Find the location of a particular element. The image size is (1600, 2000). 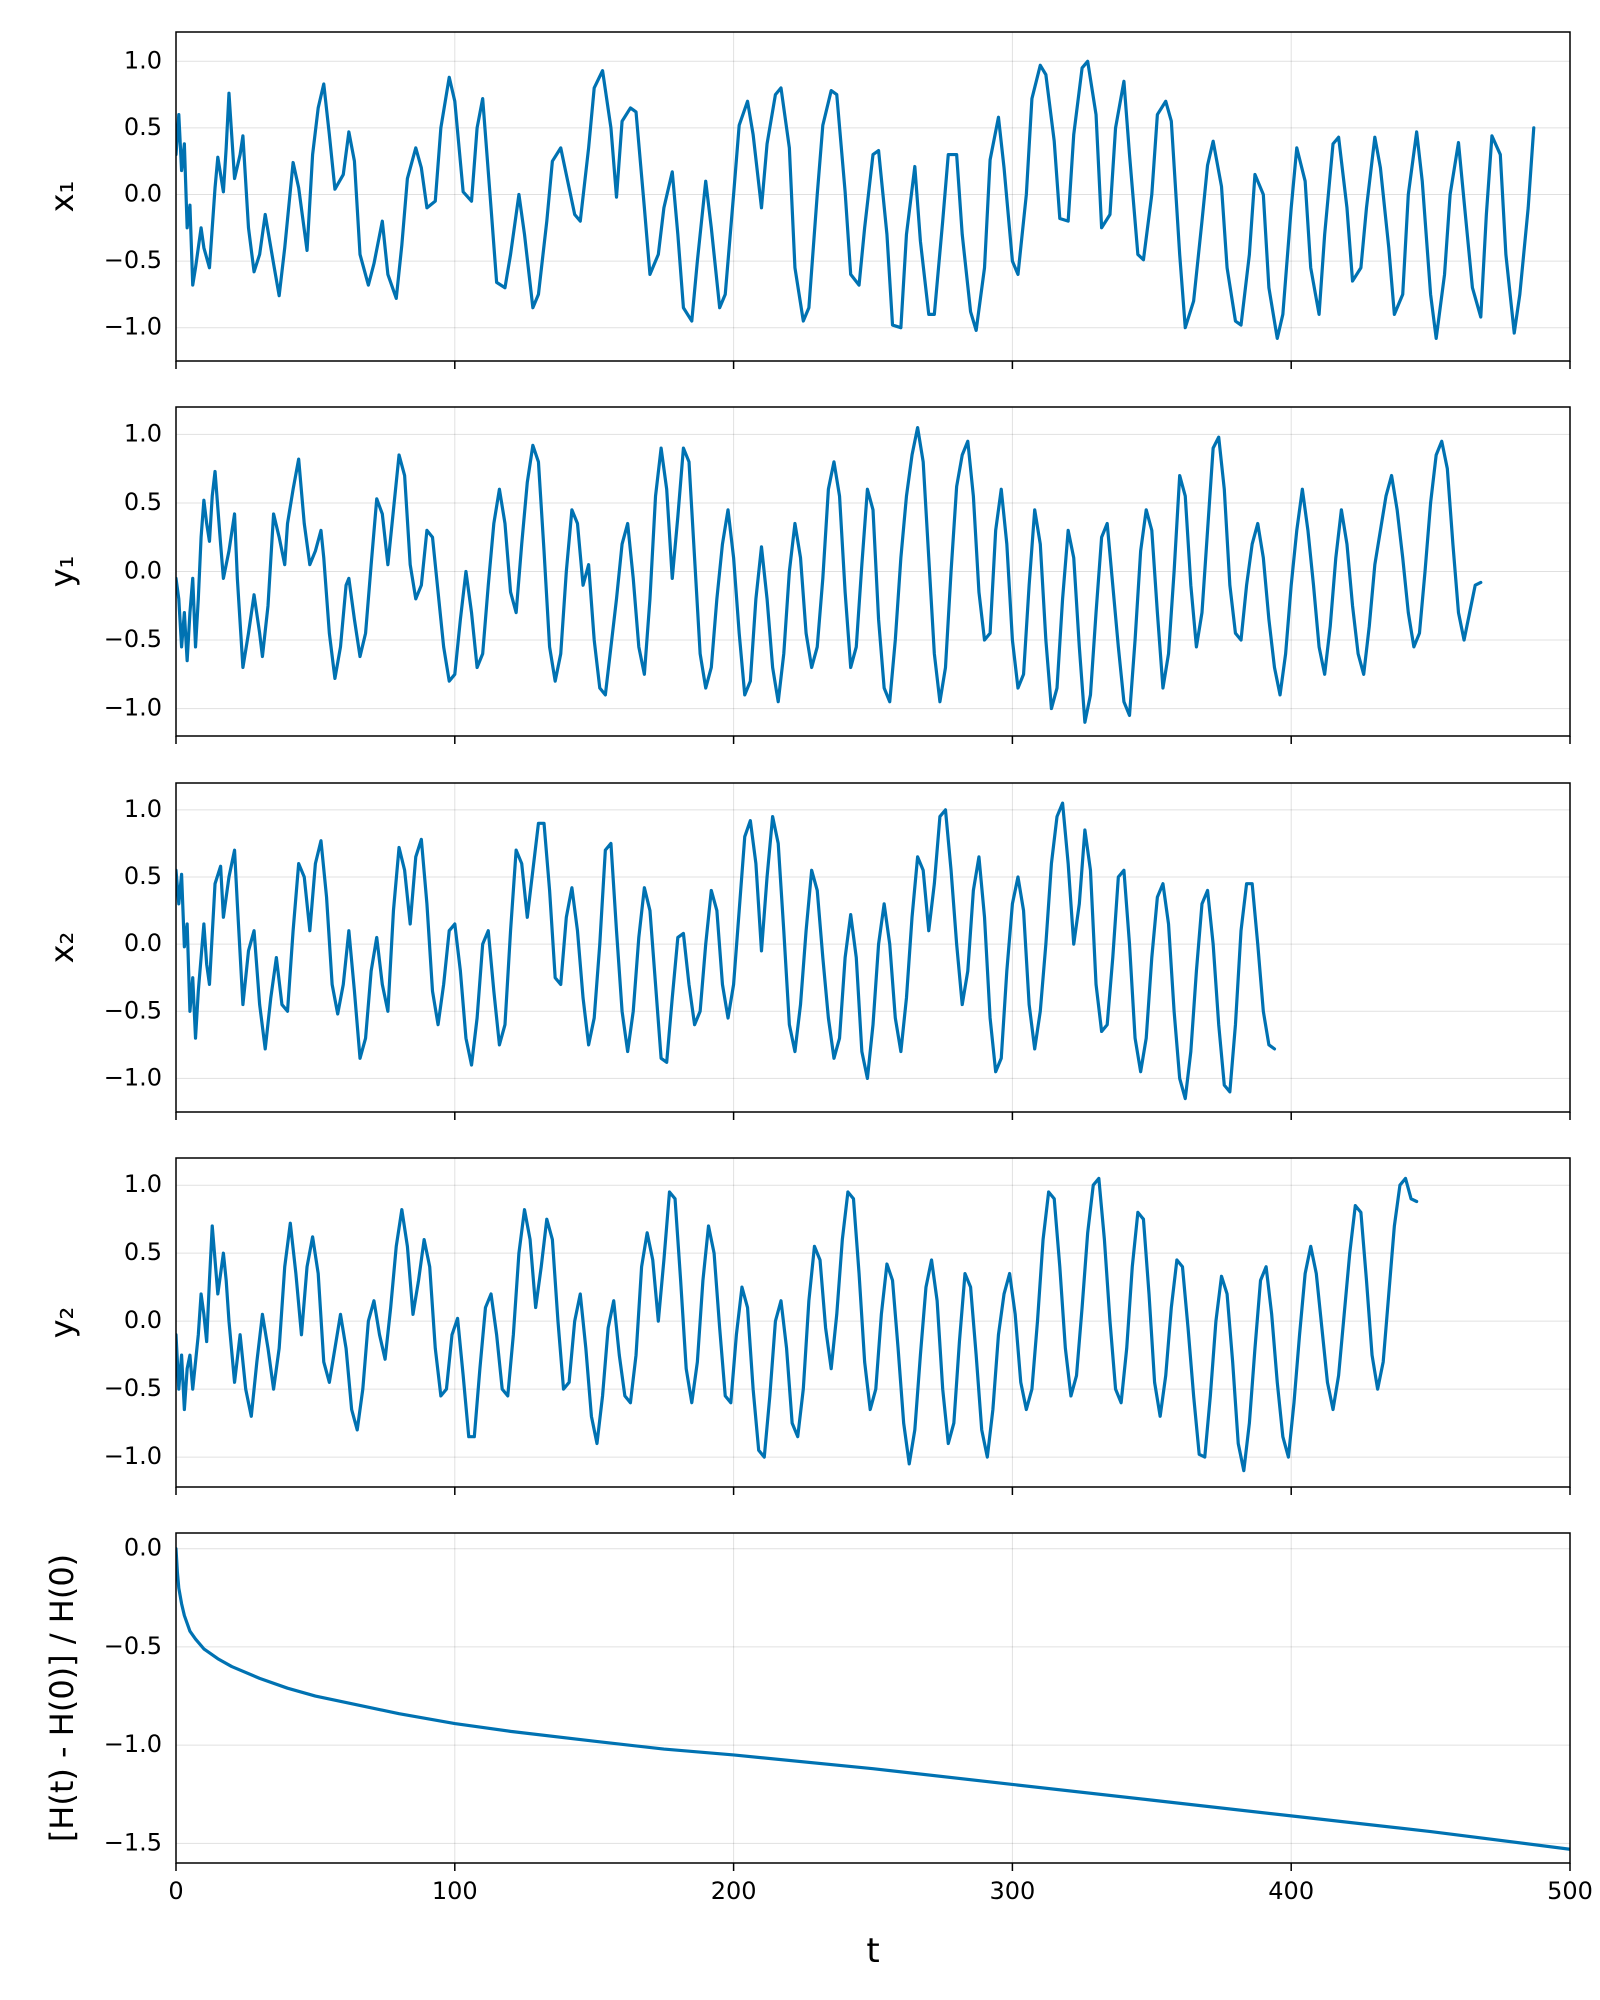

x-tick-label: 200 is located at coordinates (734, 1891).